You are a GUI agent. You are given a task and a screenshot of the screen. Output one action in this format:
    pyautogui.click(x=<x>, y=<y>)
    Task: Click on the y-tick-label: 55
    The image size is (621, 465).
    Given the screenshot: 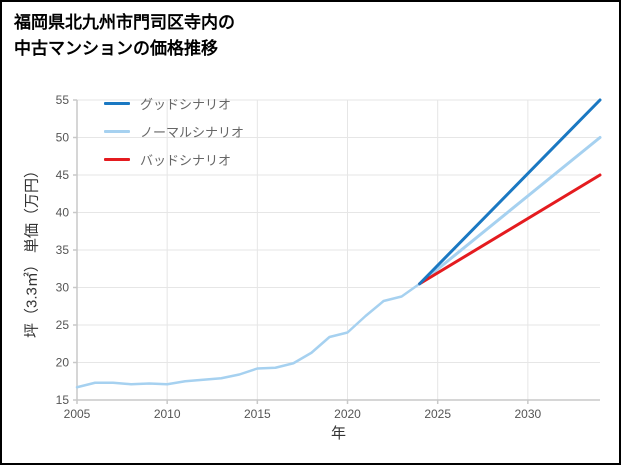 What is the action you would take?
    pyautogui.click(x=63, y=100)
    